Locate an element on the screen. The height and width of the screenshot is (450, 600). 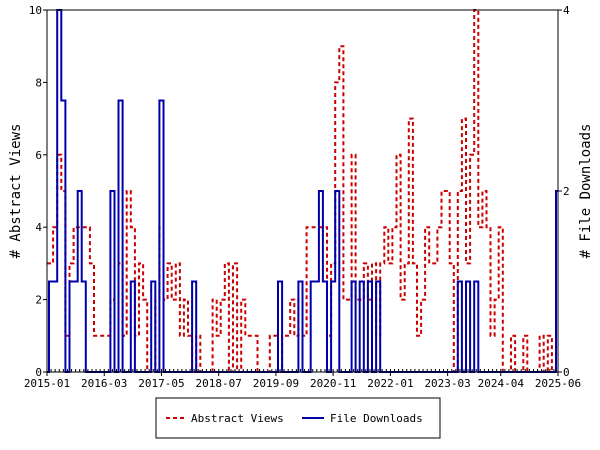
y-tick-label-left: 0 is located at coordinates (38, 372).